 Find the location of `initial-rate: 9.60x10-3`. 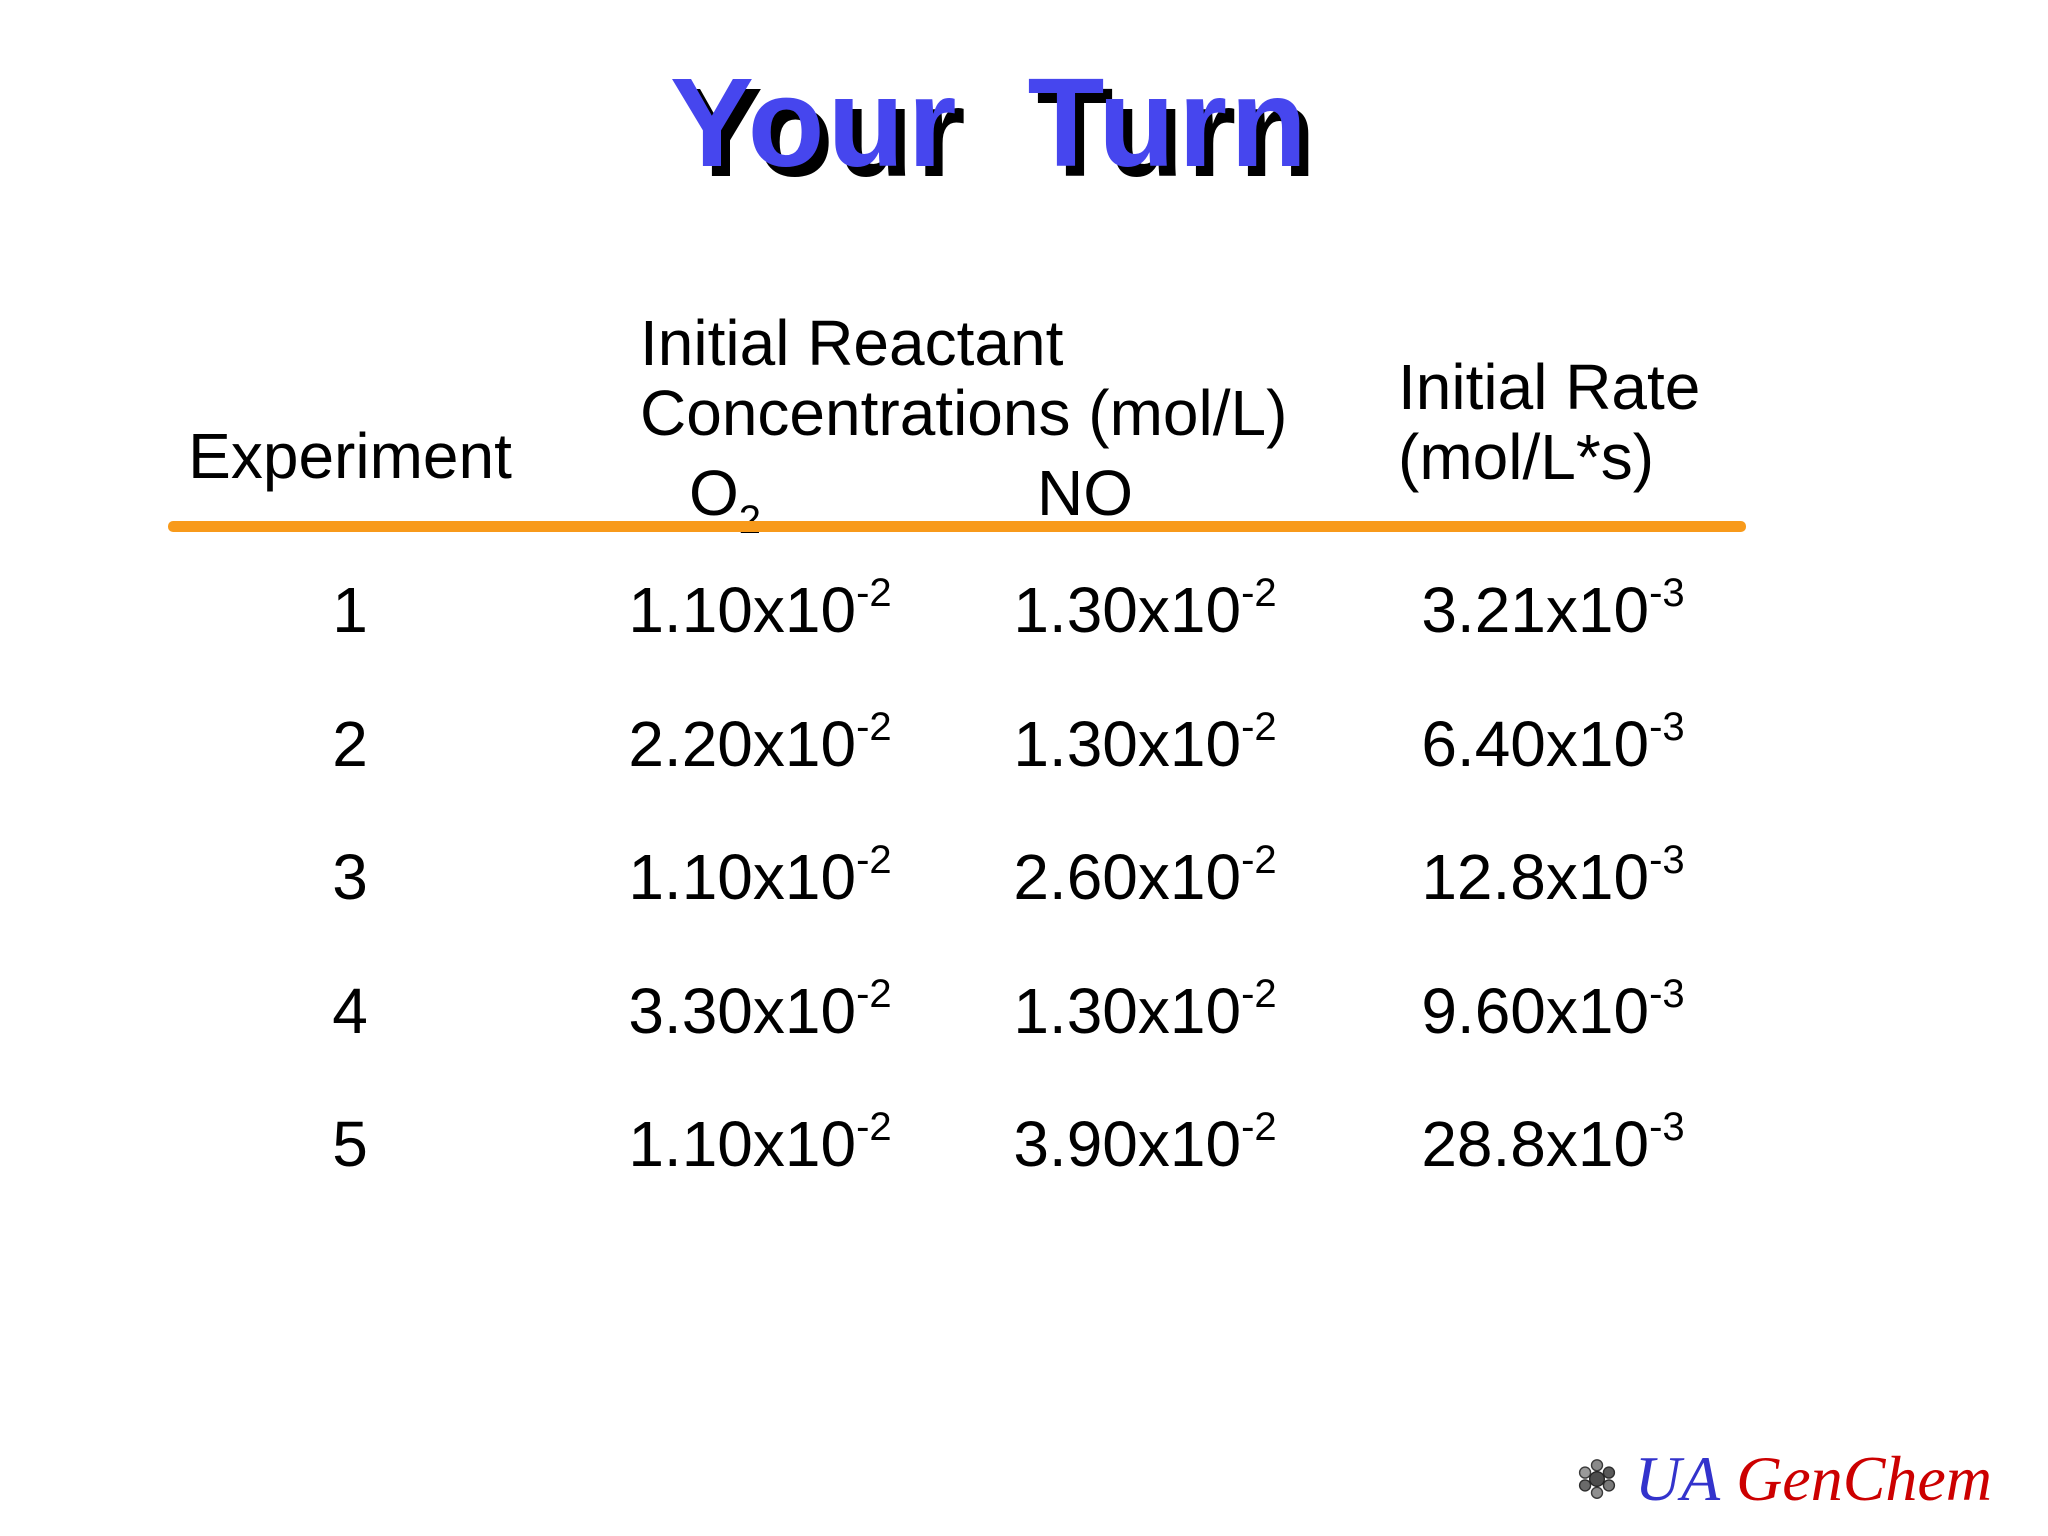

initial-rate: 9.60x10-3 is located at coordinates (1553, 1014).